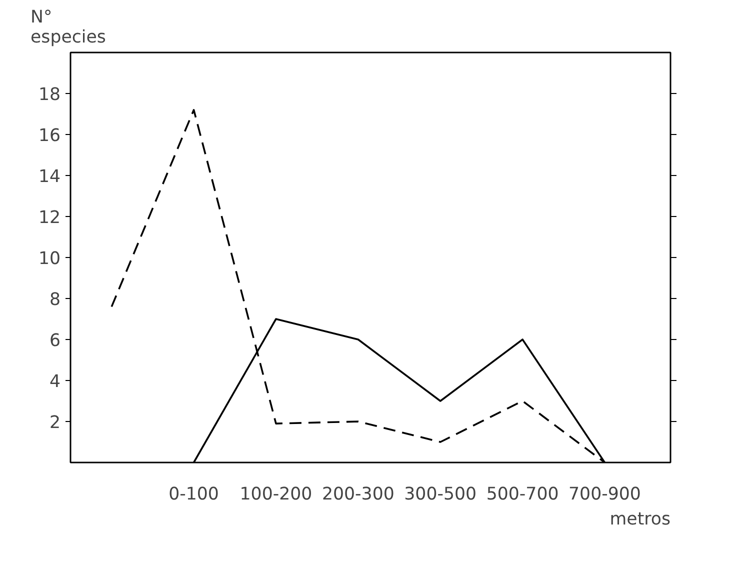  Describe the element at coordinates (440, 494) in the screenshot. I see `x-tick-label: 300-500` at that location.